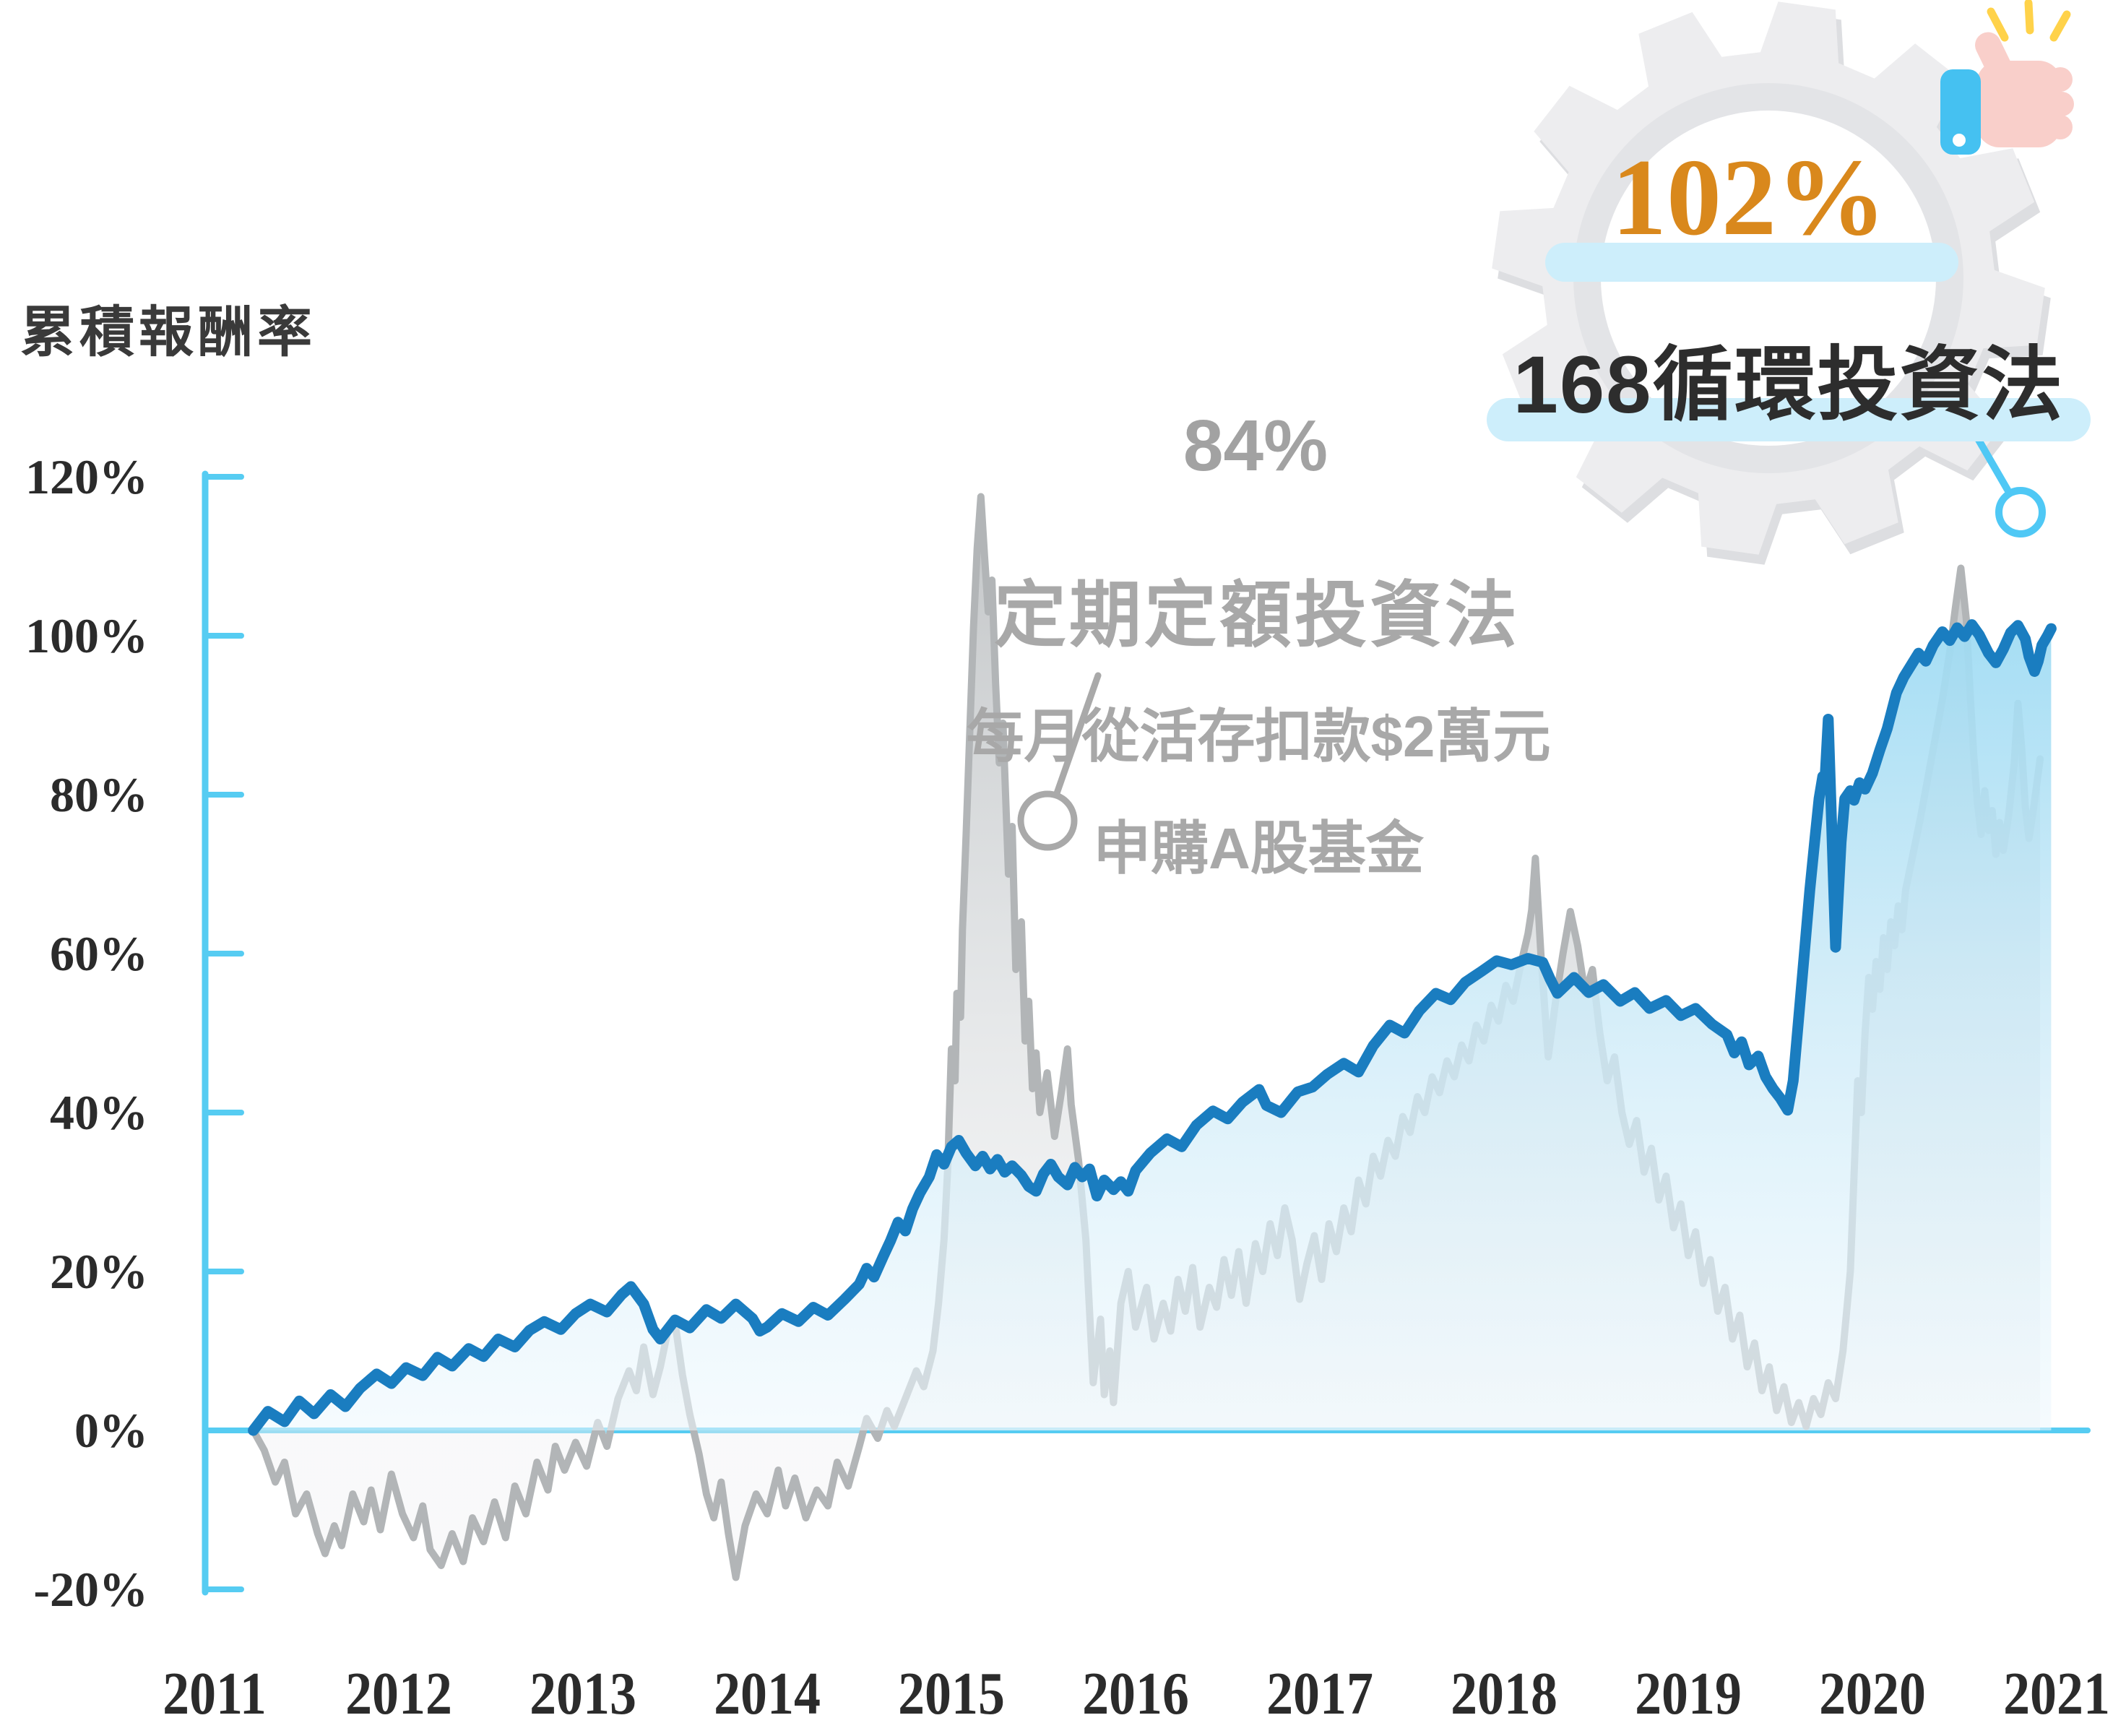 Image resolution: width=2113 pixels, height=1736 pixels. I want to click on y-tick-label: 40%, so click(99, 1112).